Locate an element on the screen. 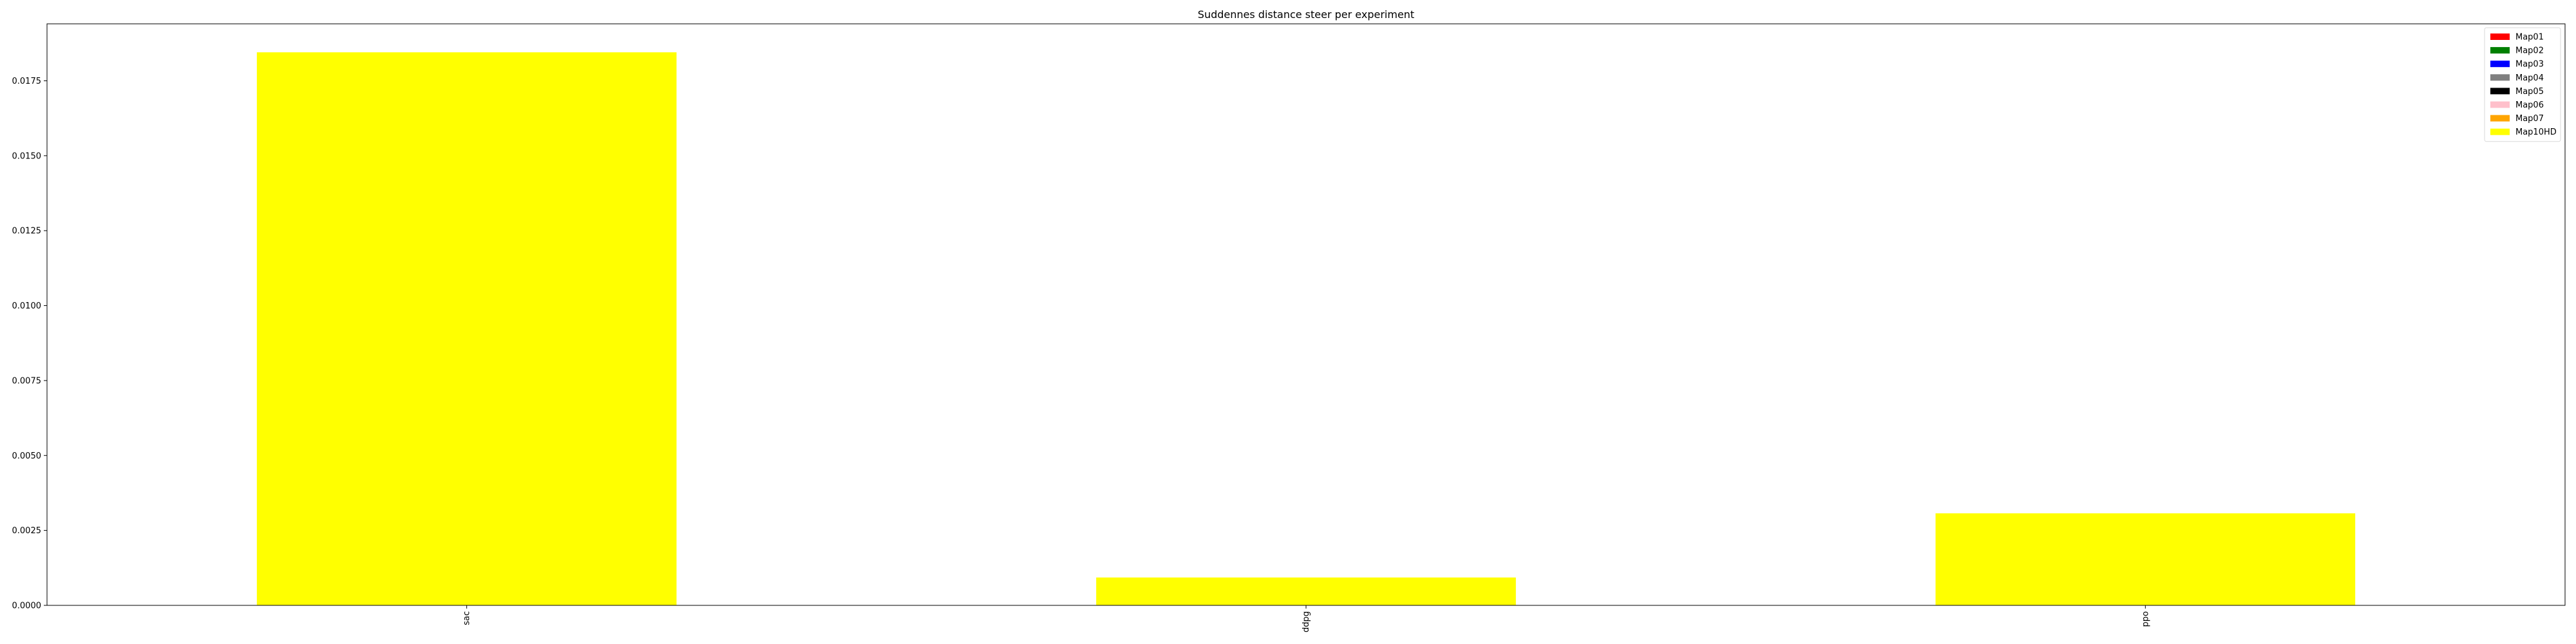  chart-title: Suddennes distance steer per experiment is located at coordinates (1306, 14).